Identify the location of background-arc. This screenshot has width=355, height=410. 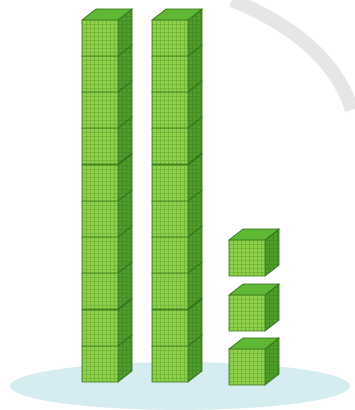
(292, 56).